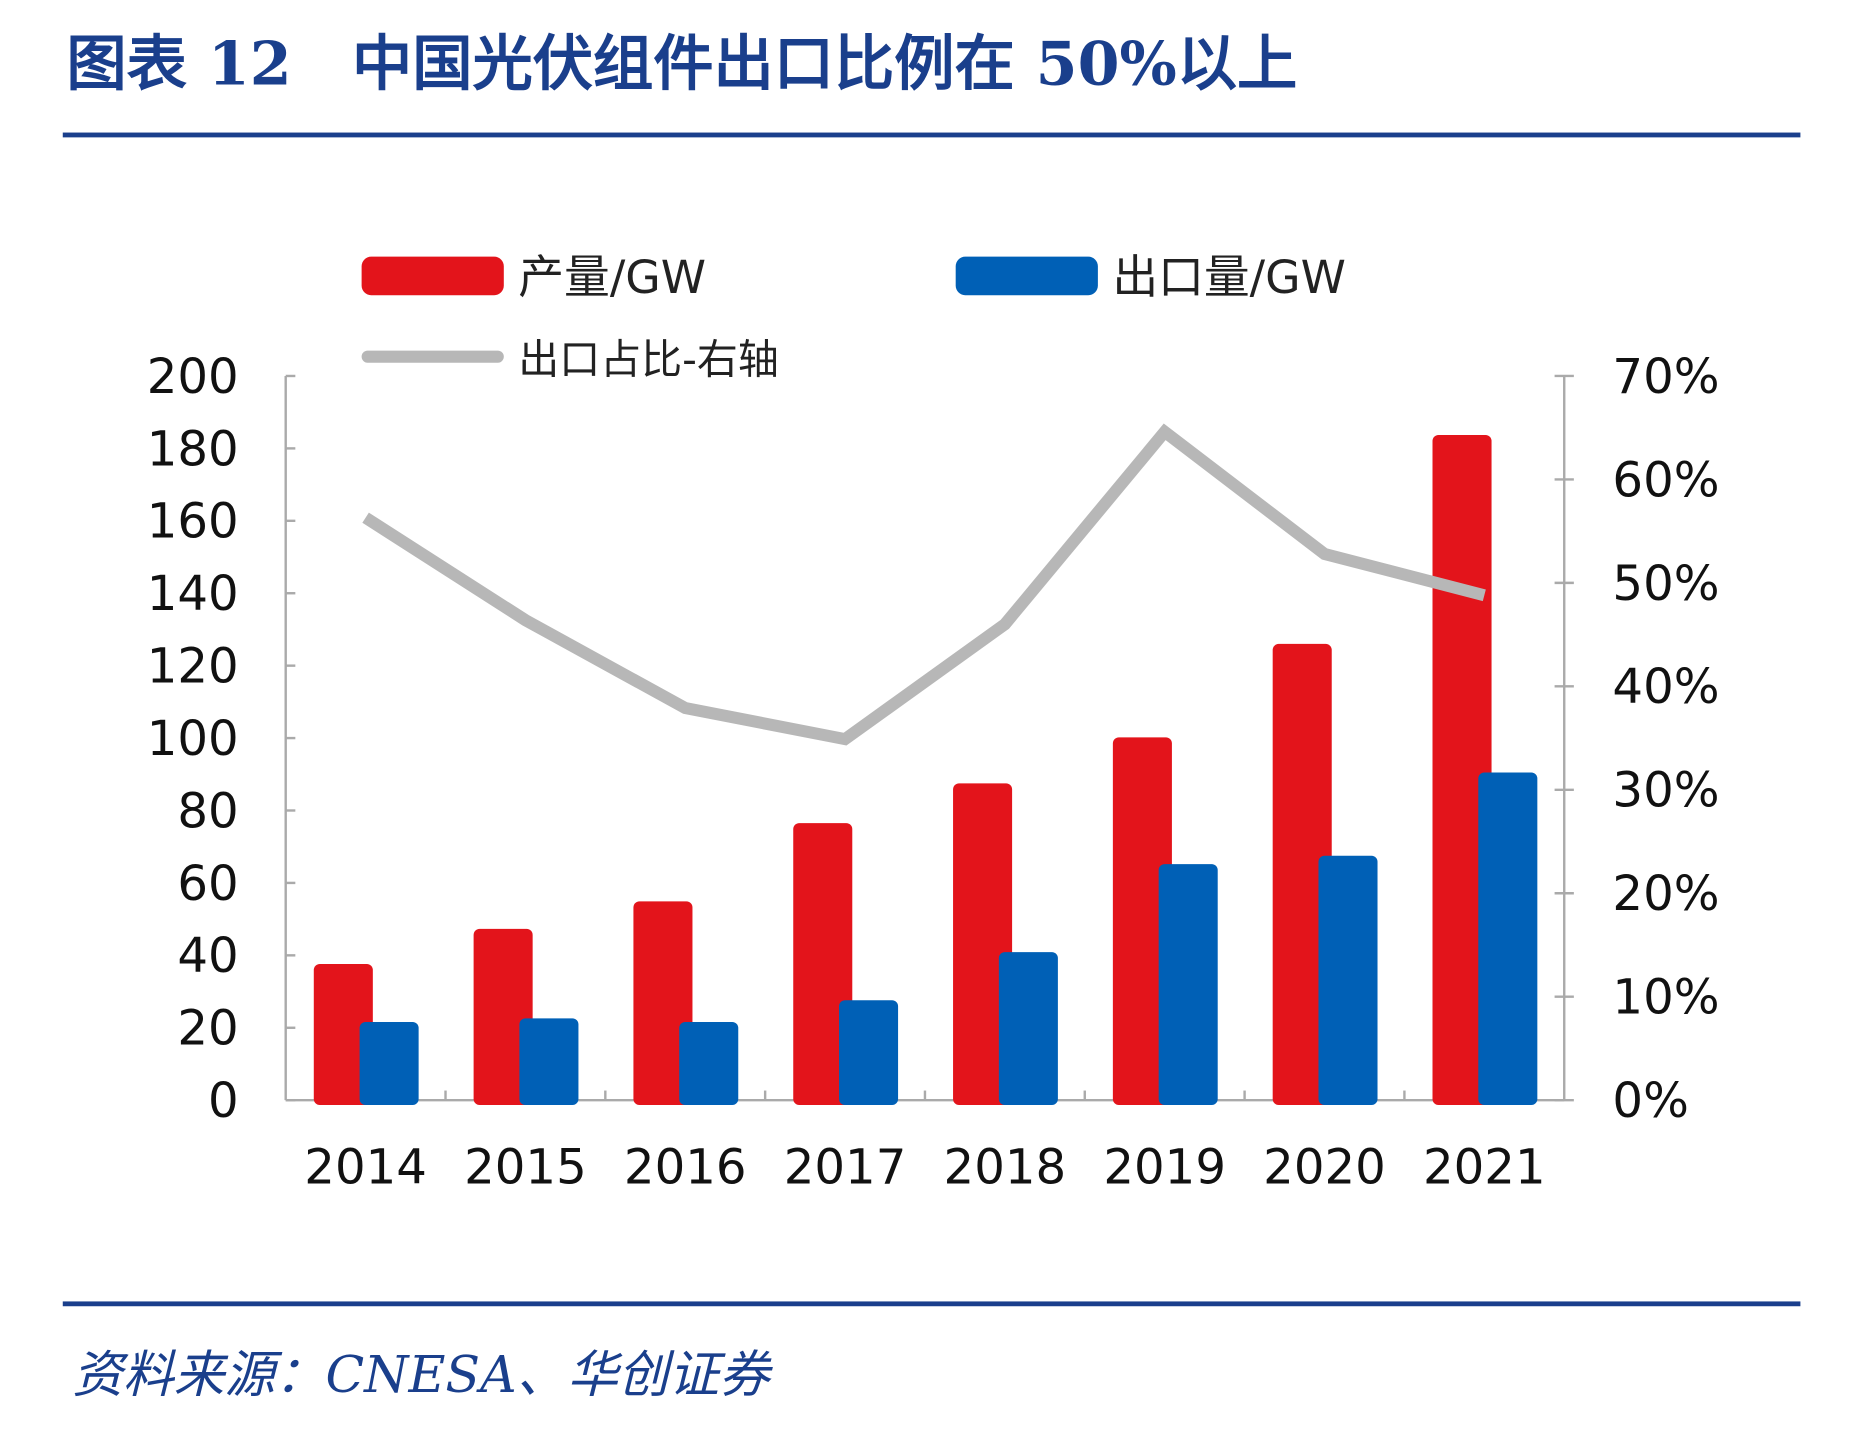 This screenshot has width=1868, height=1440. I want to click on legend-swatch-production, so click(432, 276).